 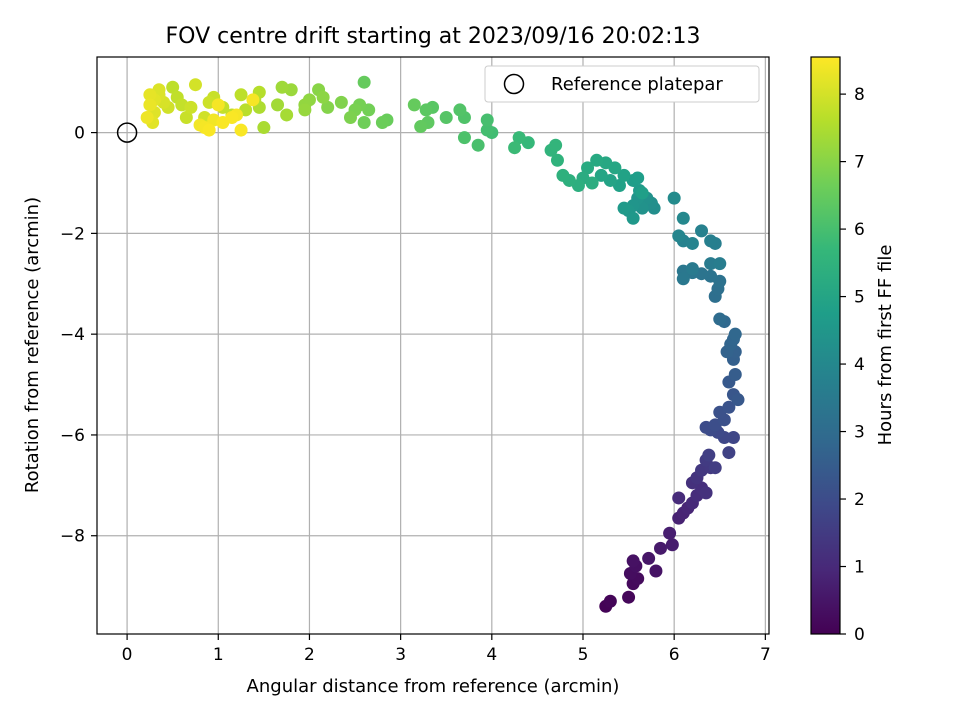 What do you see at coordinates (859, 95) in the screenshot?
I see `colorbar-tick-label: 8` at bounding box center [859, 95].